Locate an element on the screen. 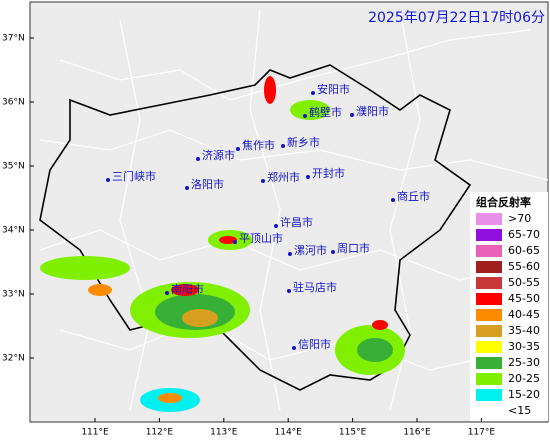  city-label: 商丘市 is located at coordinates (413, 196).